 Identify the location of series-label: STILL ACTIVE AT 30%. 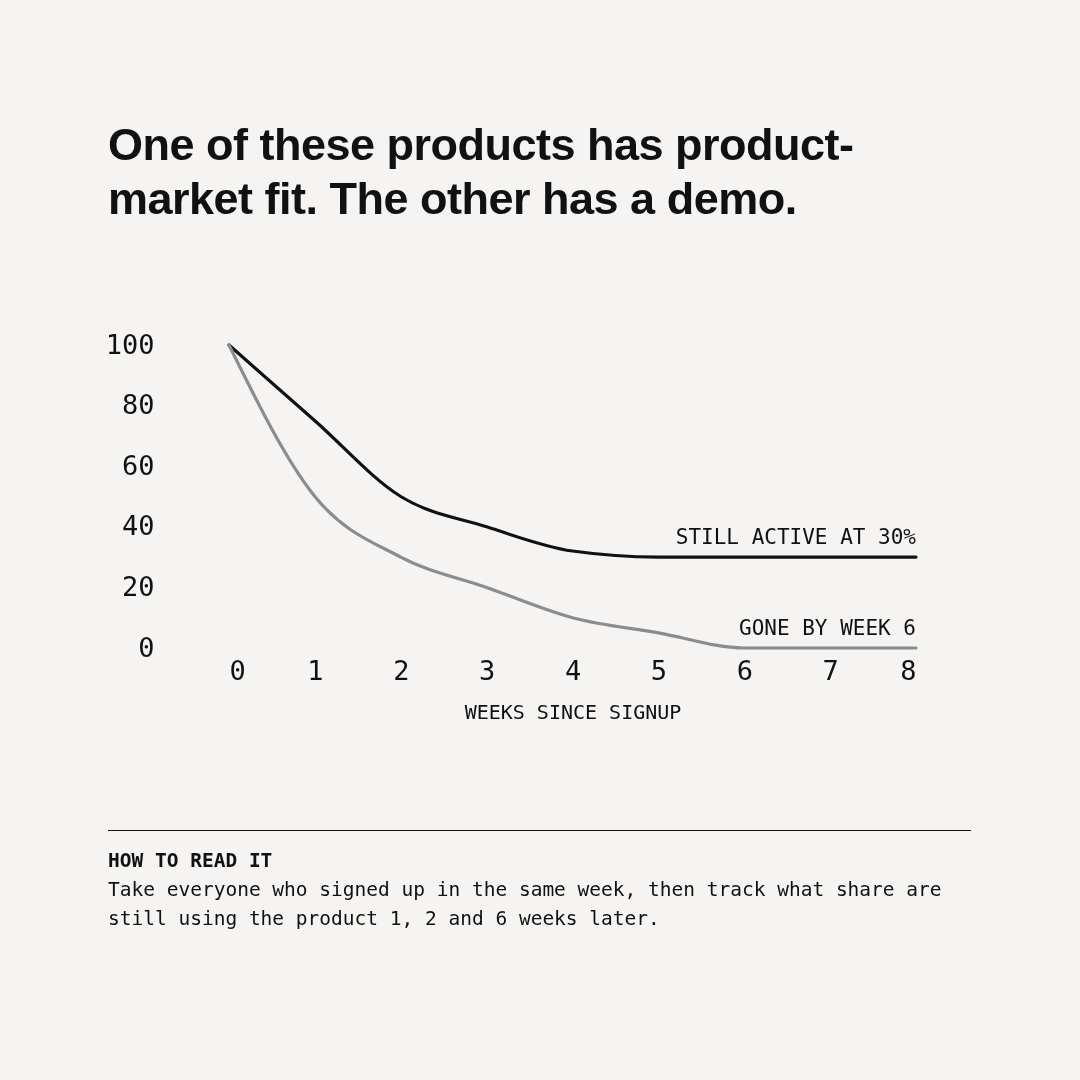
(796, 537).